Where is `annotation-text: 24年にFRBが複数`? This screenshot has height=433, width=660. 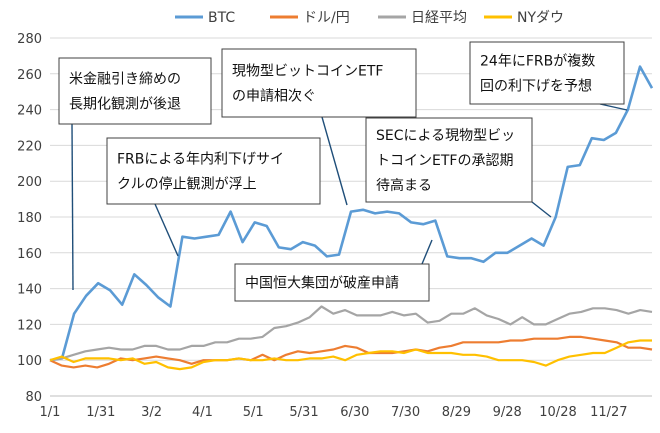 annotation-text: 24年にFRBが複数 is located at coordinates (537, 61).